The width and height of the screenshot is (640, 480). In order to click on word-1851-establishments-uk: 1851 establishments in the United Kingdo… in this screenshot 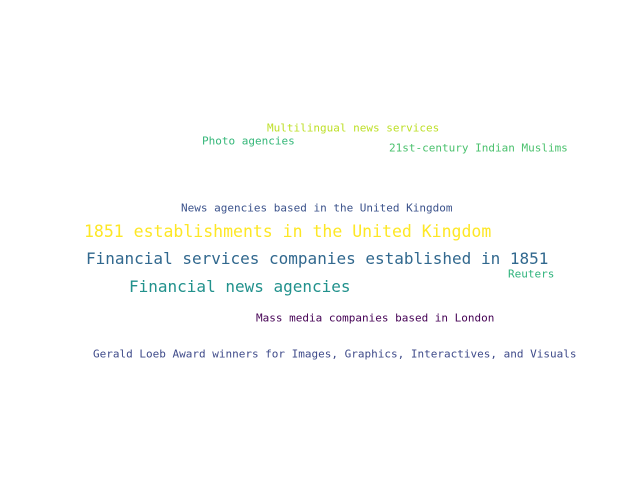, I will do `click(288, 231)`.